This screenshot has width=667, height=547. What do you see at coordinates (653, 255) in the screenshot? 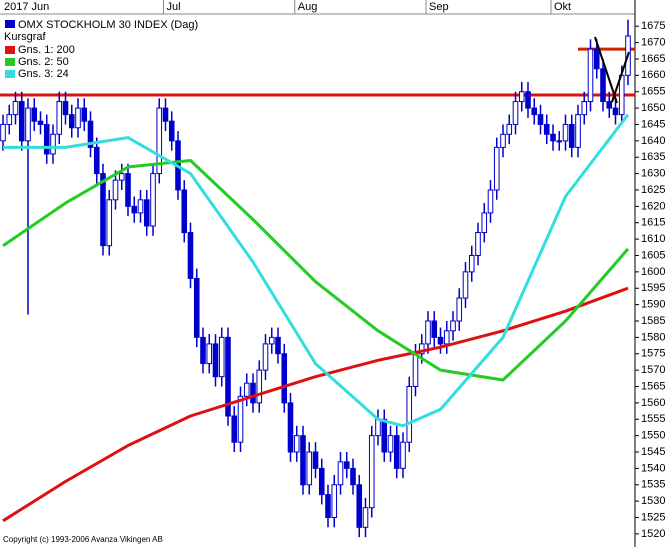
I see `y-tick-label: 1605` at bounding box center [653, 255].